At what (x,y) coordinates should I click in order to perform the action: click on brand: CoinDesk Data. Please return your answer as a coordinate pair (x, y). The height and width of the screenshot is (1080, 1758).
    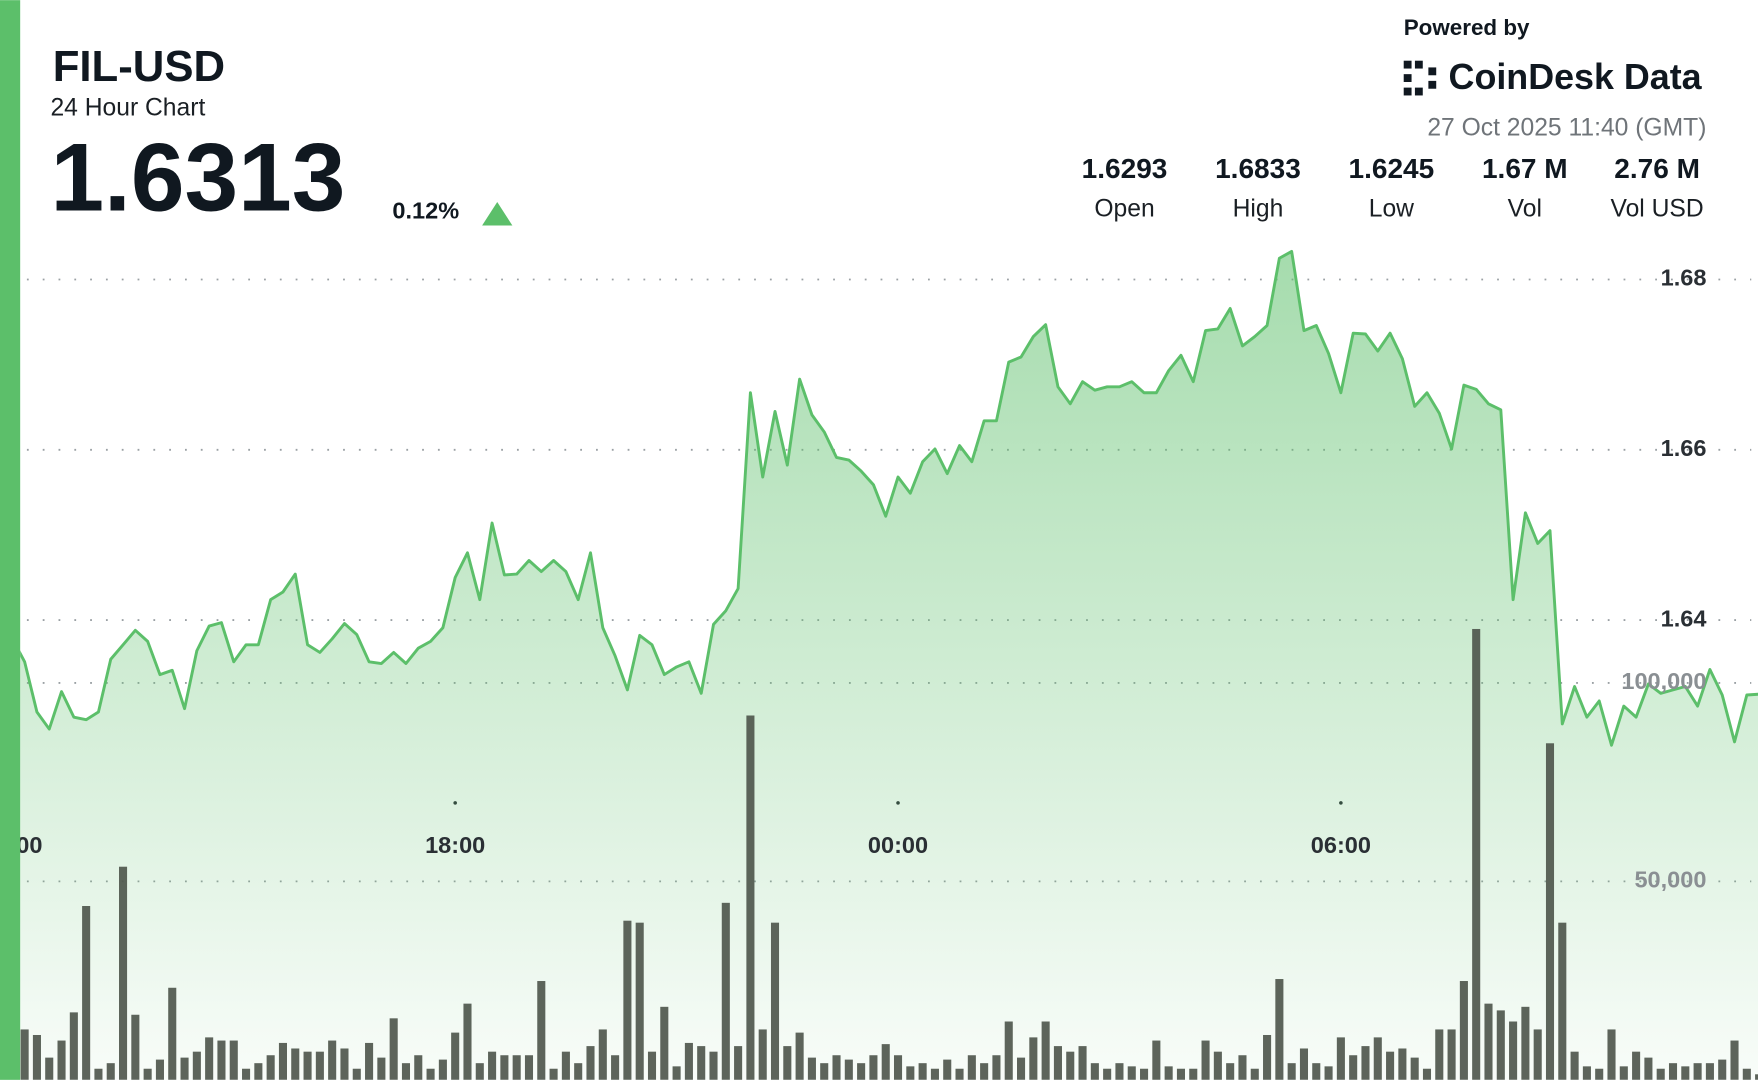
    Looking at the image, I should click on (1576, 77).